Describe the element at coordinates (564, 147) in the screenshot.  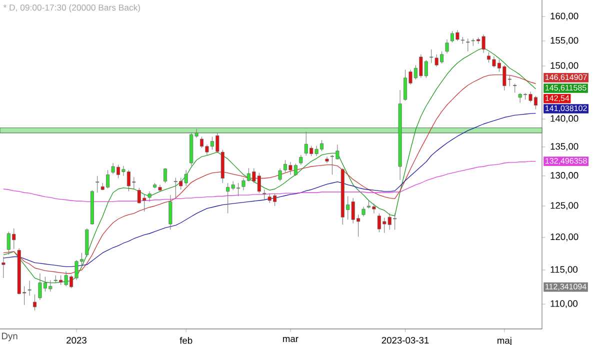
I see `y-tick-label: 135,00` at that location.